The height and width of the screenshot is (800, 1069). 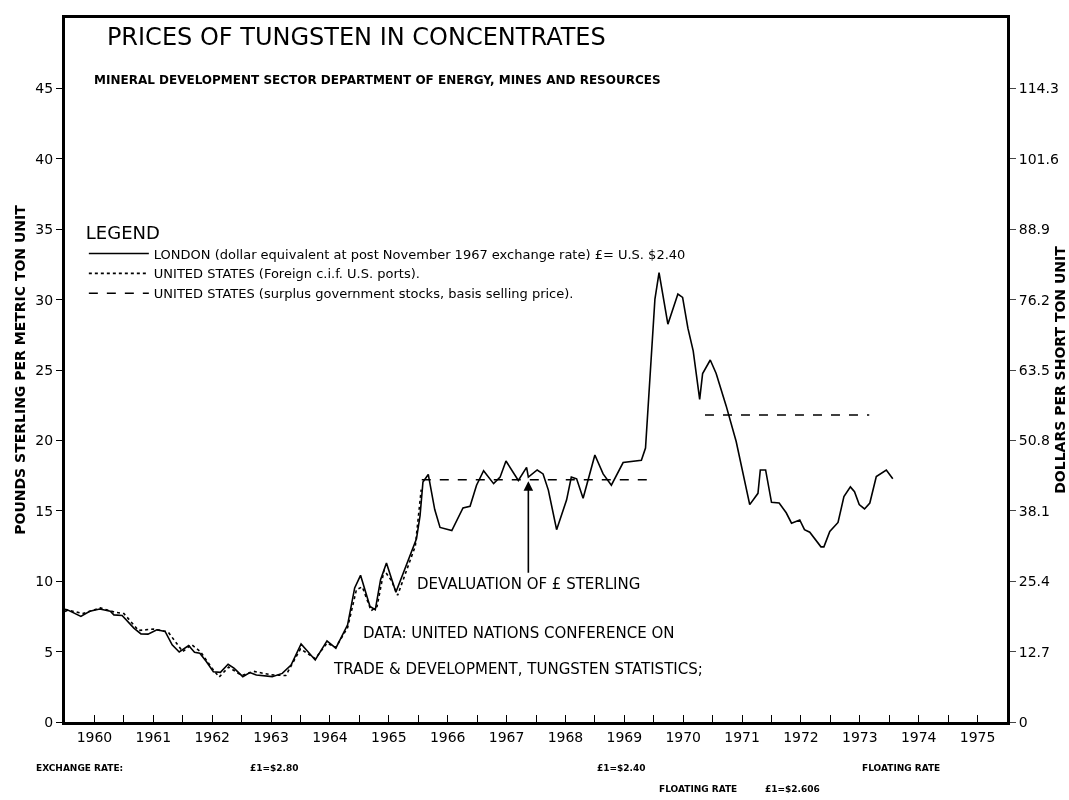 I want to click on text: EXCHANGE RATE:, so click(x=80, y=768).